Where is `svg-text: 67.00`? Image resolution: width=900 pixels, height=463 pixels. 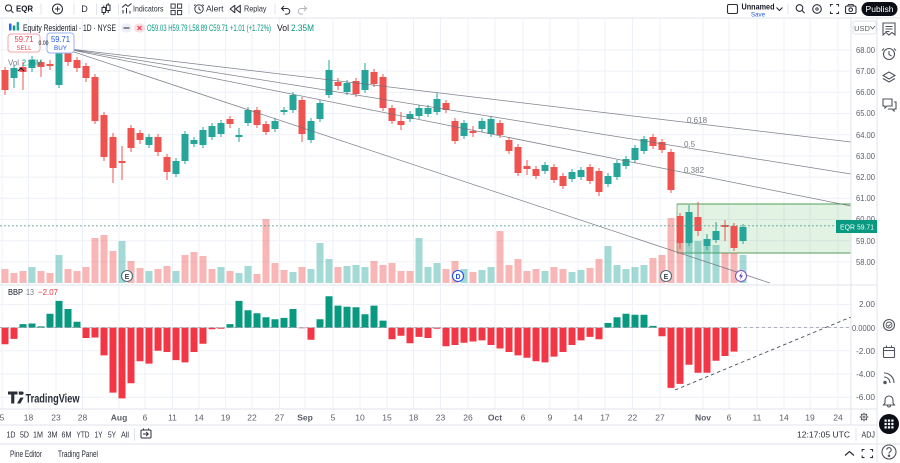
svg-text: 67.00 is located at coordinates (865, 71).